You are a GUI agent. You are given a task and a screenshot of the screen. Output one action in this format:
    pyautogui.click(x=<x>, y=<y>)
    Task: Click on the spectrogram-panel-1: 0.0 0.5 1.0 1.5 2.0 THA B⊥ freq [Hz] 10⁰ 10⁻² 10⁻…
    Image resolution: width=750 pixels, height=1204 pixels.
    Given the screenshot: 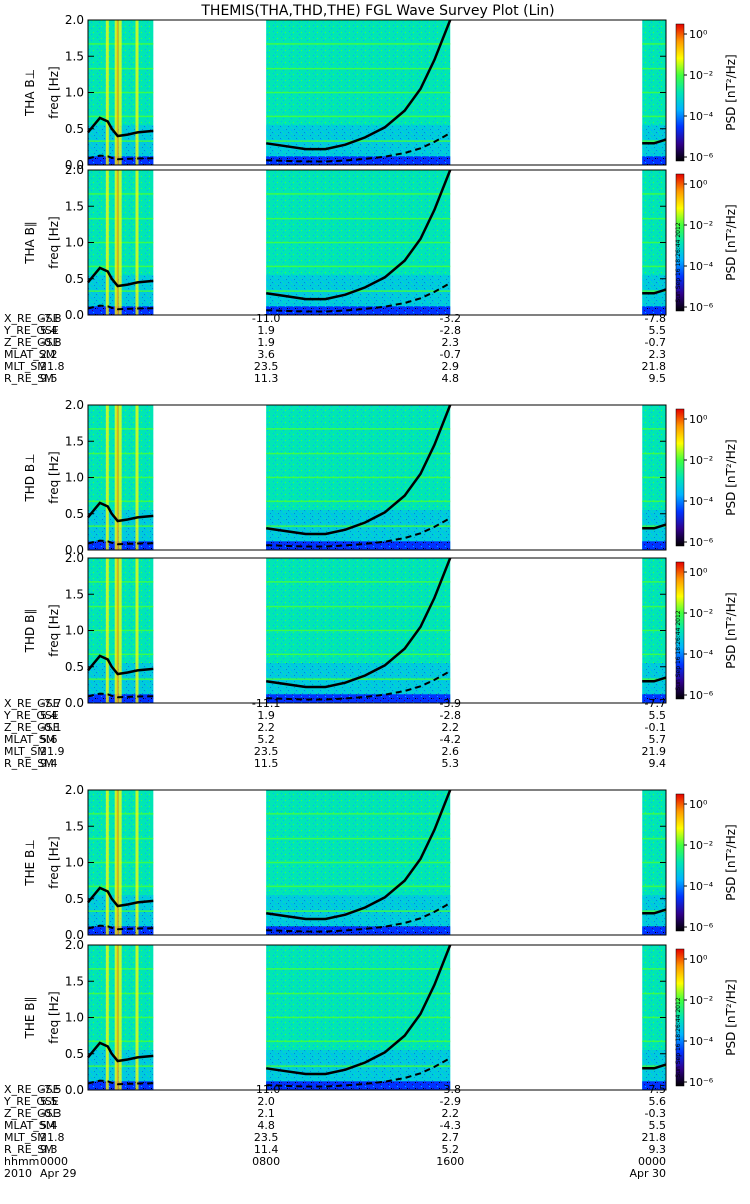 What is the action you would take?
    pyautogui.click(x=380, y=92)
    